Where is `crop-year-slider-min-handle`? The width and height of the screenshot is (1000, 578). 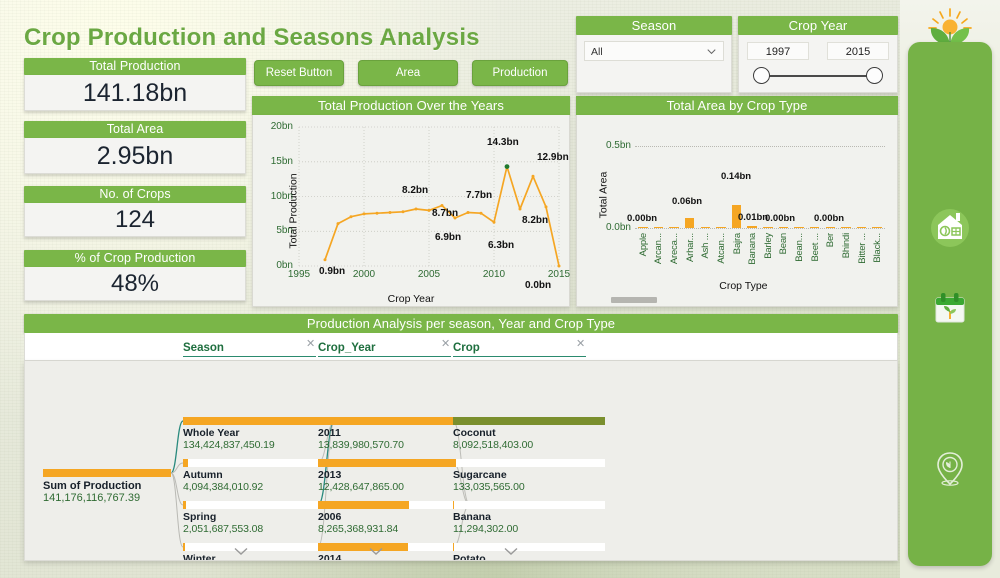
crop-year-slider-min-handle is located at coordinates (761, 75).